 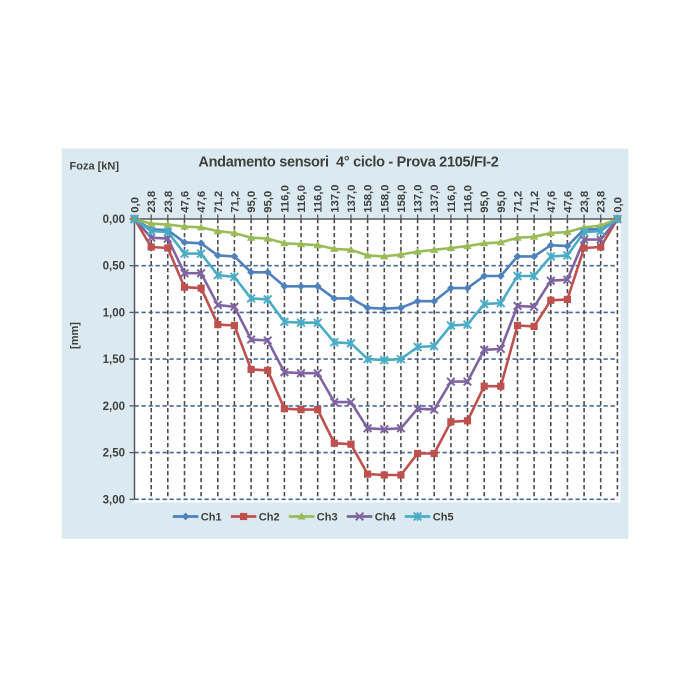 I want to click on svg-text: Ch2, so click(x=269, y=518).